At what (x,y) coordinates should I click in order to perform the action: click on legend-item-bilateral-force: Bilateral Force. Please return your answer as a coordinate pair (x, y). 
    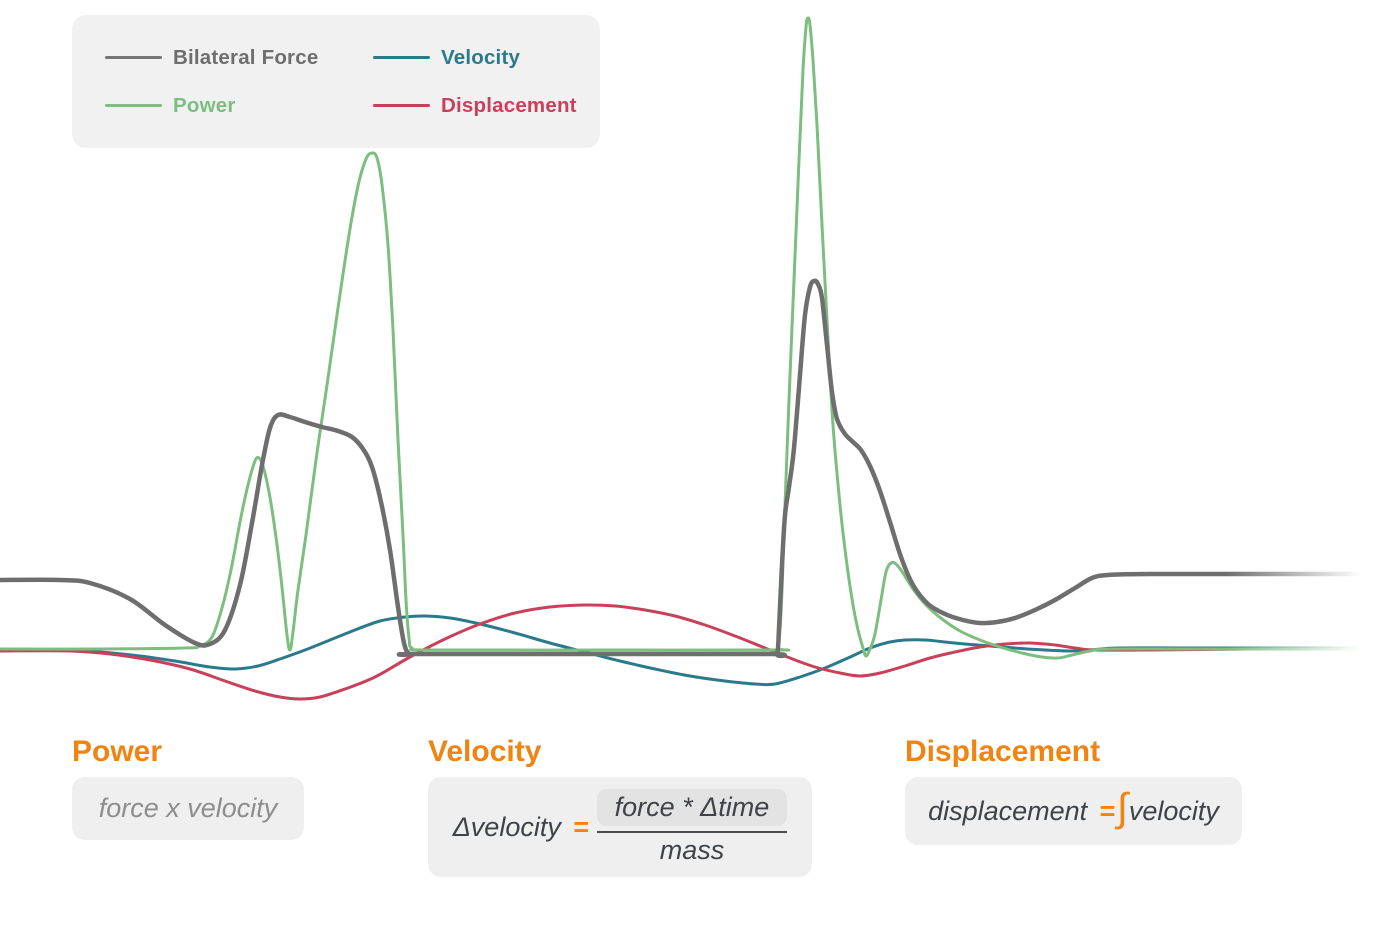
    Looking at the image, I should click on (239, 58).